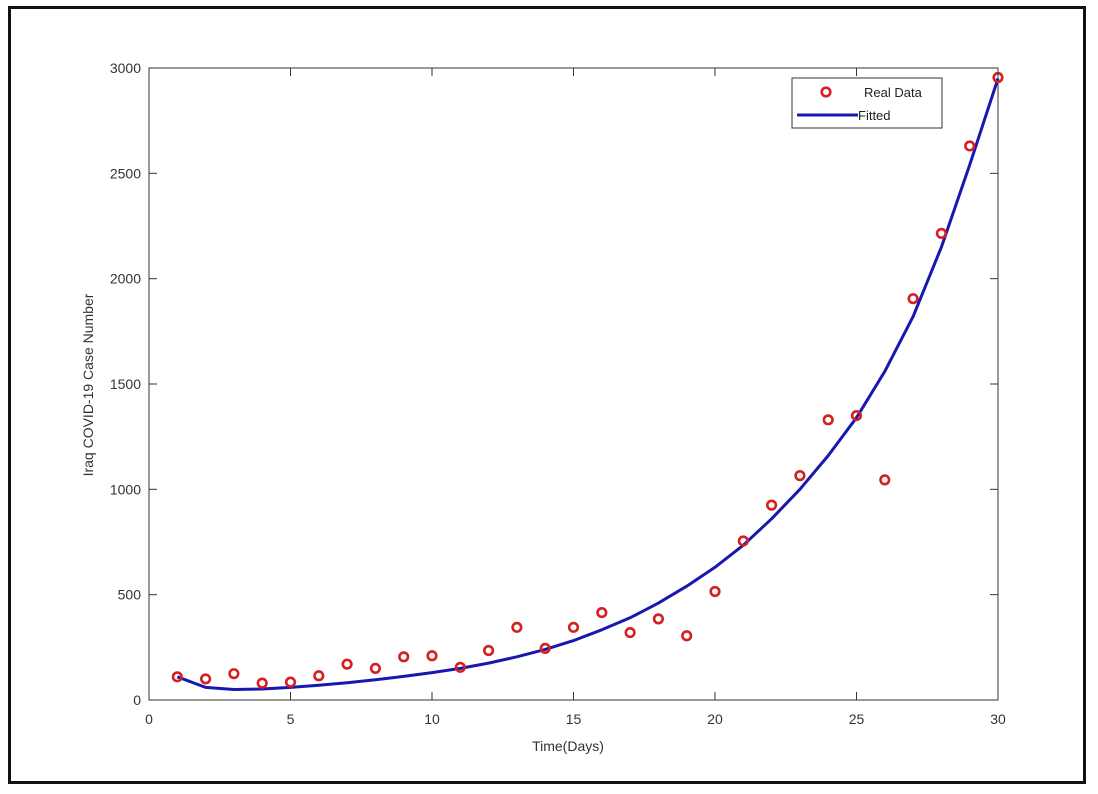 This screenshot has height=794, width=1098. What do you see at coordinates (432, 719) in the screenshot?
I see `x-tick-label: 10` at bounding box center [432, 719].